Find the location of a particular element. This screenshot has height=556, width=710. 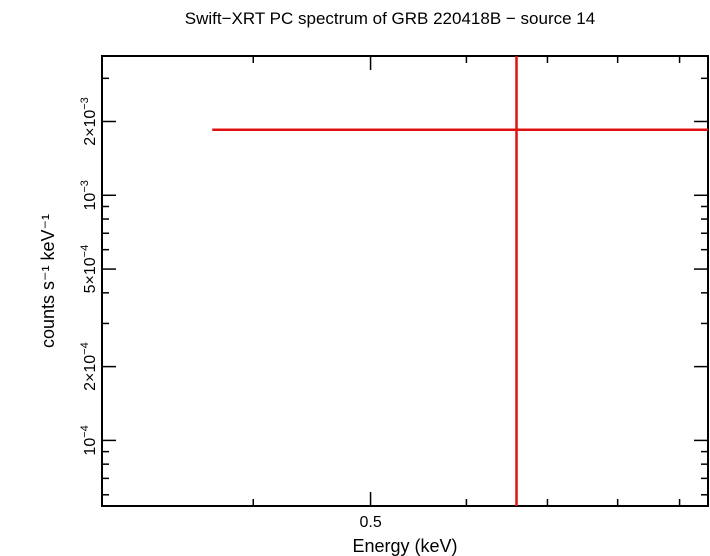

y-tick-labels: 10−4 2×10−4 5×10−4 10−3 2×10−3 is located at coordinates (89, 276).